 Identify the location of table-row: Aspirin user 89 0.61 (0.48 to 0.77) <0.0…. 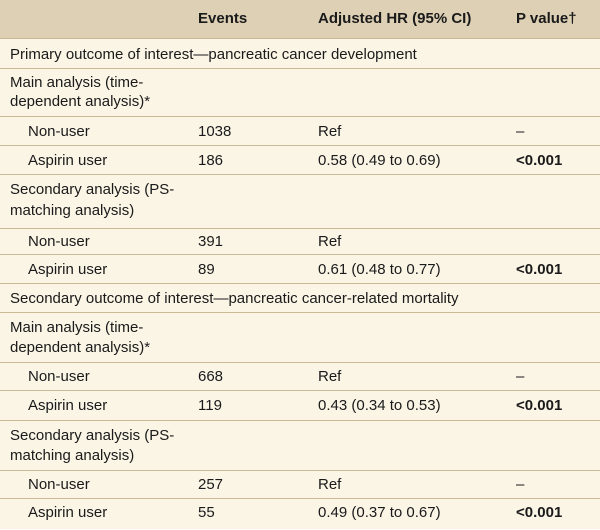
(300, 269).